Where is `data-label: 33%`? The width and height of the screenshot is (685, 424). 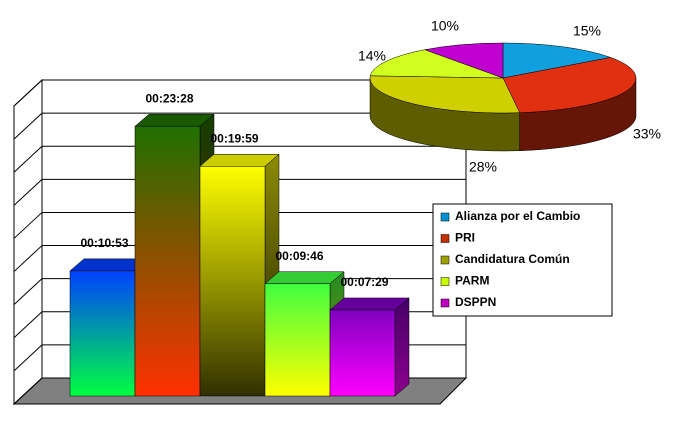
data-label: 33% is located at coordinates (647, 134).